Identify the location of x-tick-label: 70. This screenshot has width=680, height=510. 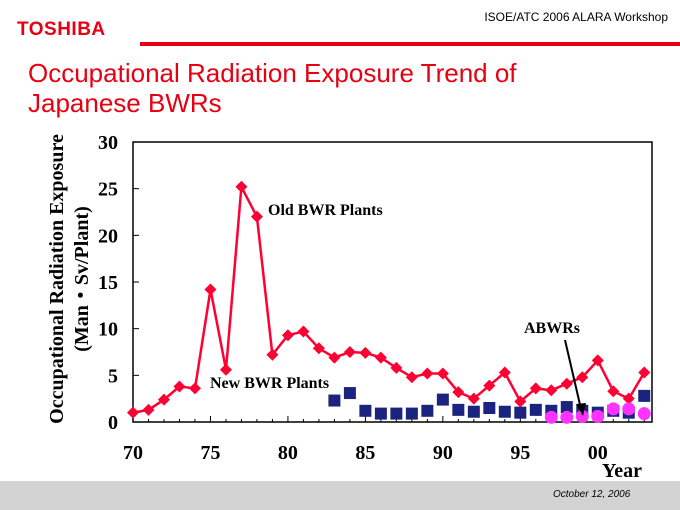
(133, 453).